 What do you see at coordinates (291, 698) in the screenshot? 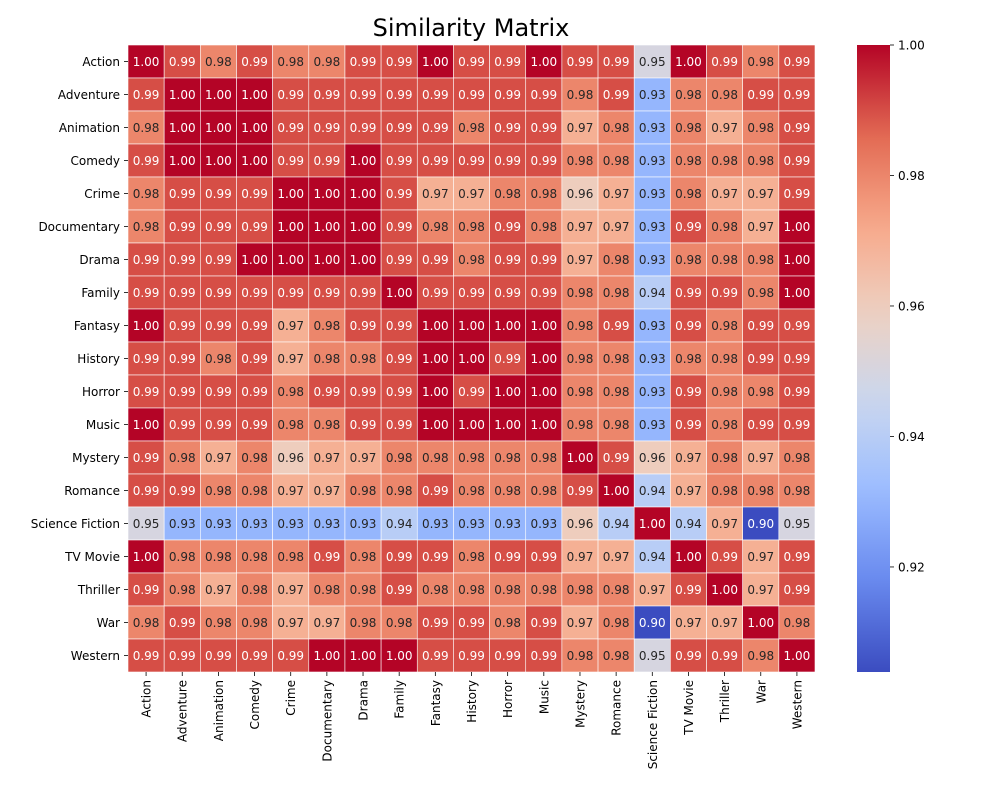
I see `x-tick-label: Crime` at bounding box center [291, 698].